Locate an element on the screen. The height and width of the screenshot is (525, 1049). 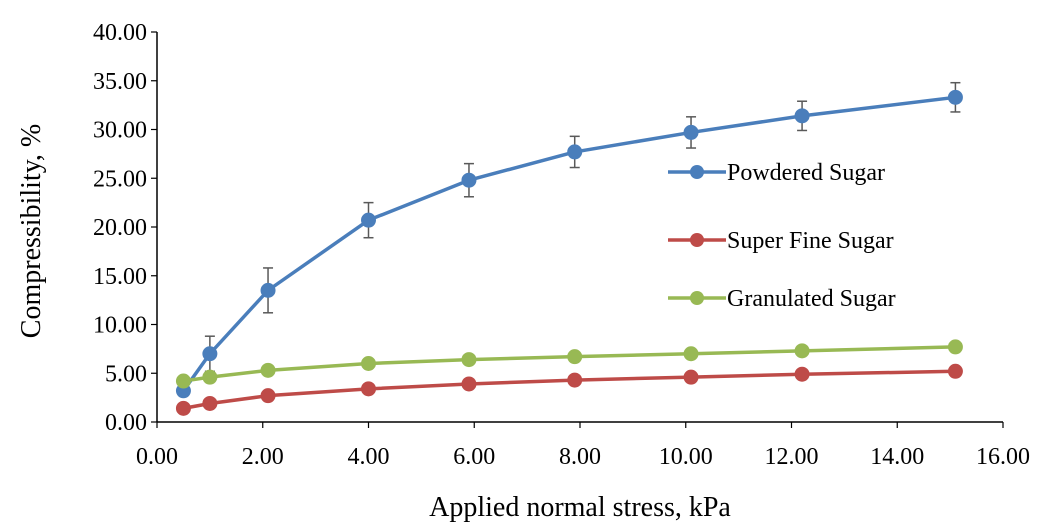
legend-item-2: Granulated Sugar is located at coordinates (782, 299).